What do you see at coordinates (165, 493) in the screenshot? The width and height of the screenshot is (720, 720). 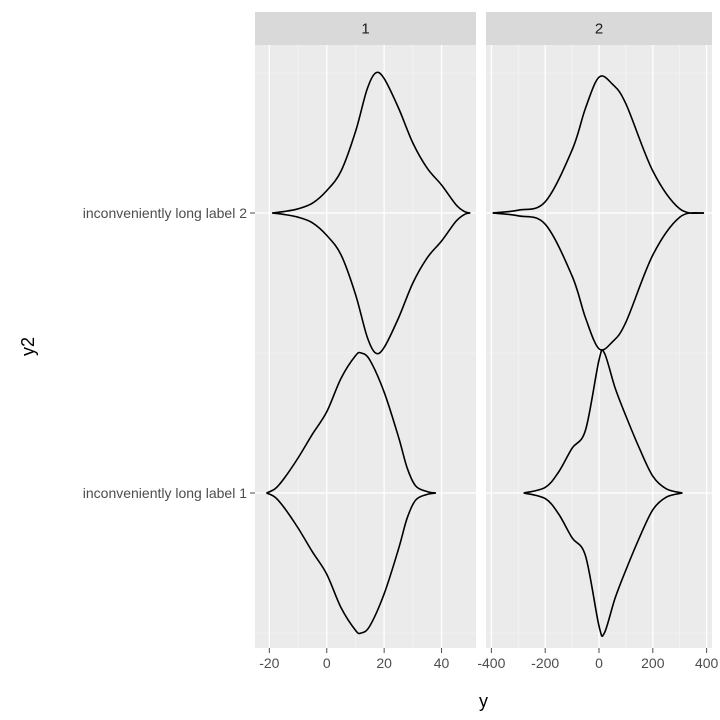 I see `y-tick-label-1: inconveniently long label 1` at bounding box center [165, 493].